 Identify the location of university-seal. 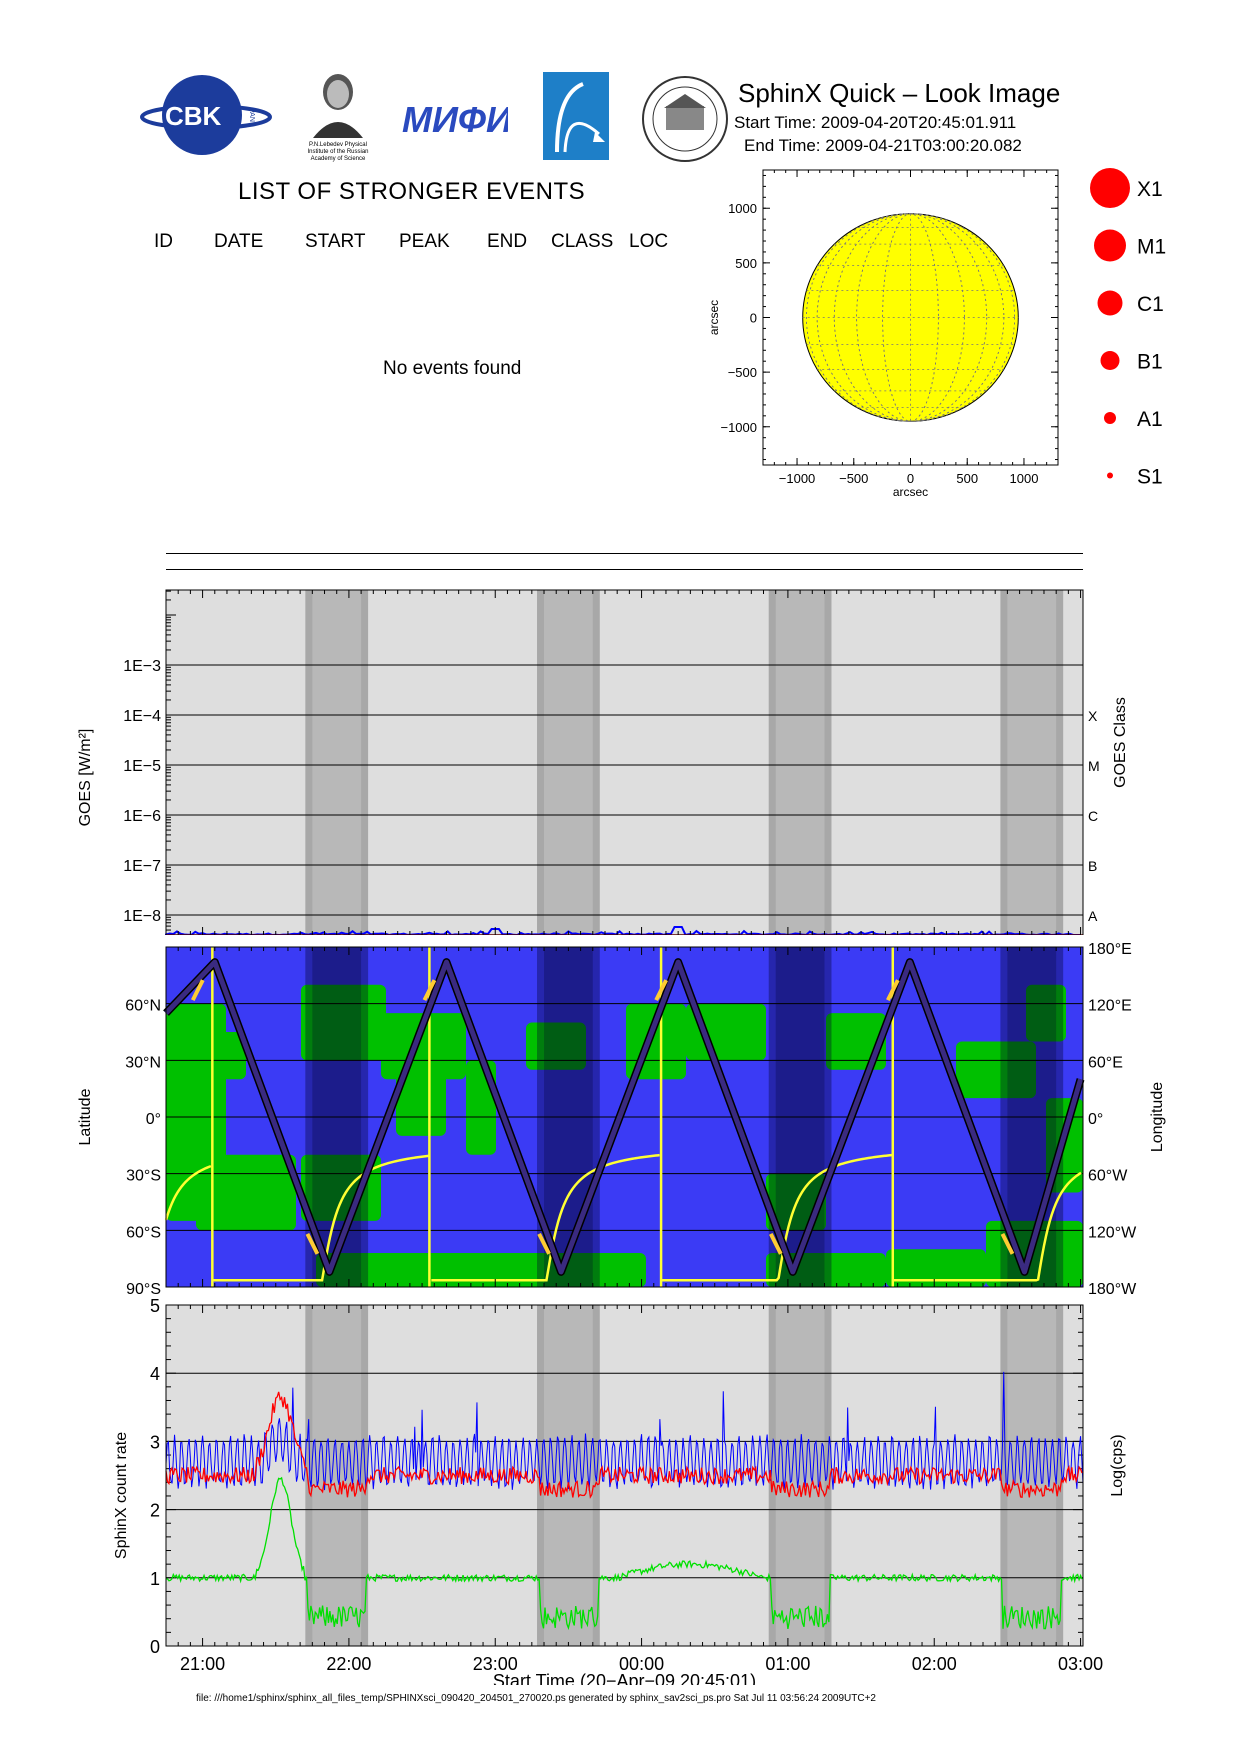
(685, 119).